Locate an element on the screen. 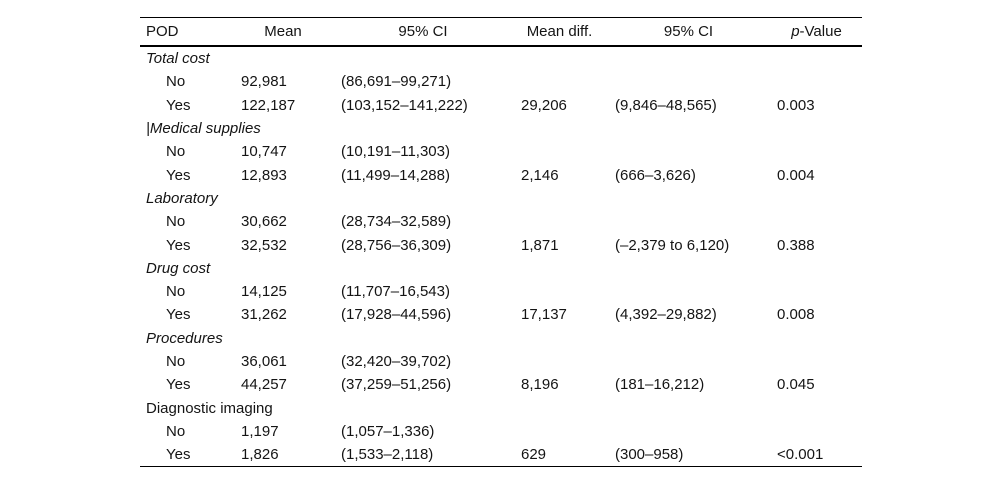  p-value-cell: 0.008 is located at coordinates (796, 315).